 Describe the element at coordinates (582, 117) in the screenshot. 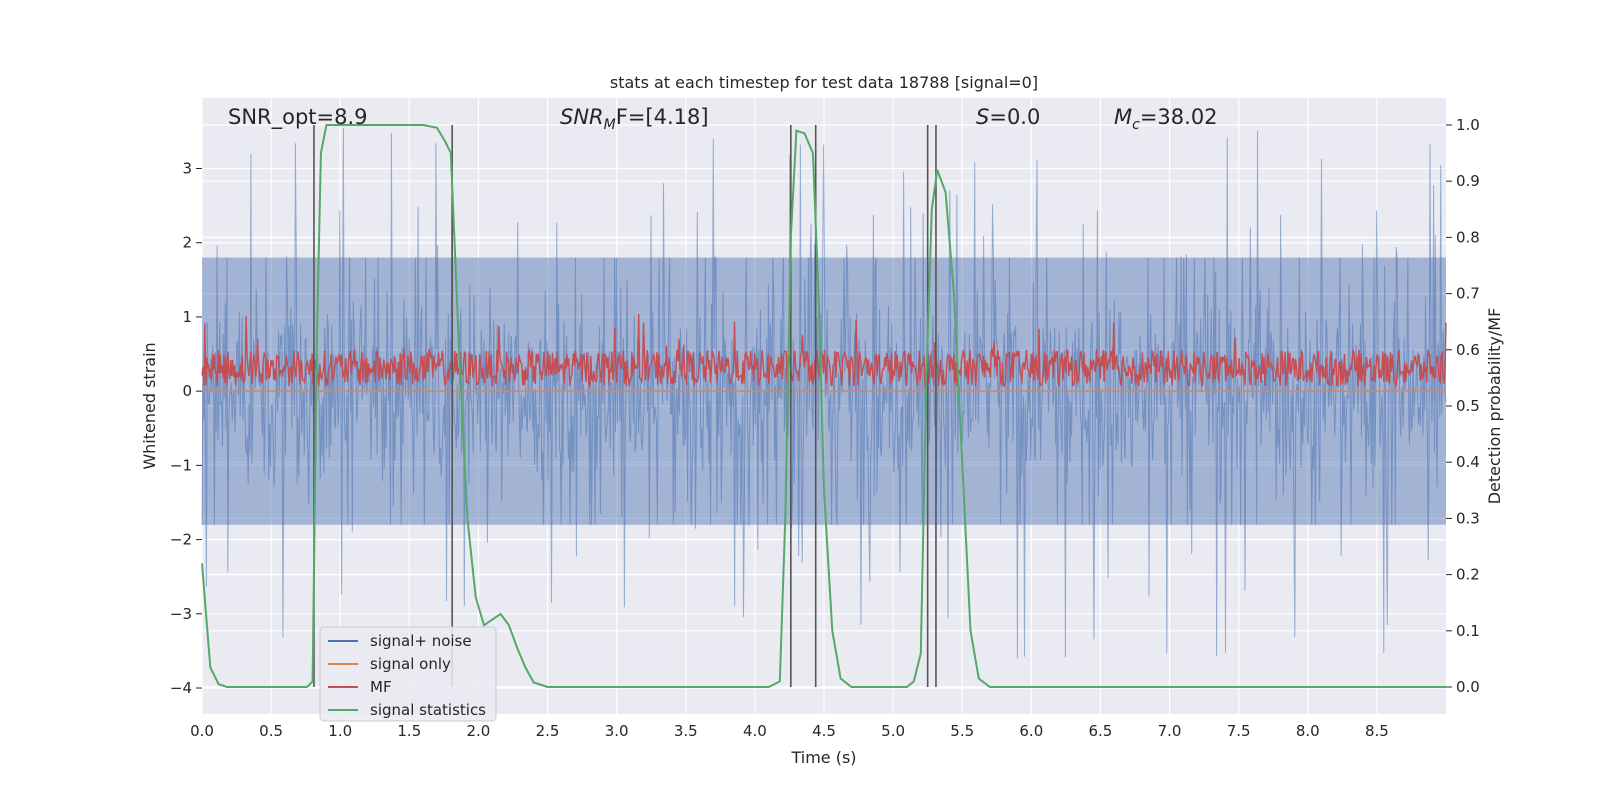

I see `annotation-snr-mf-main: SNR` at that location.